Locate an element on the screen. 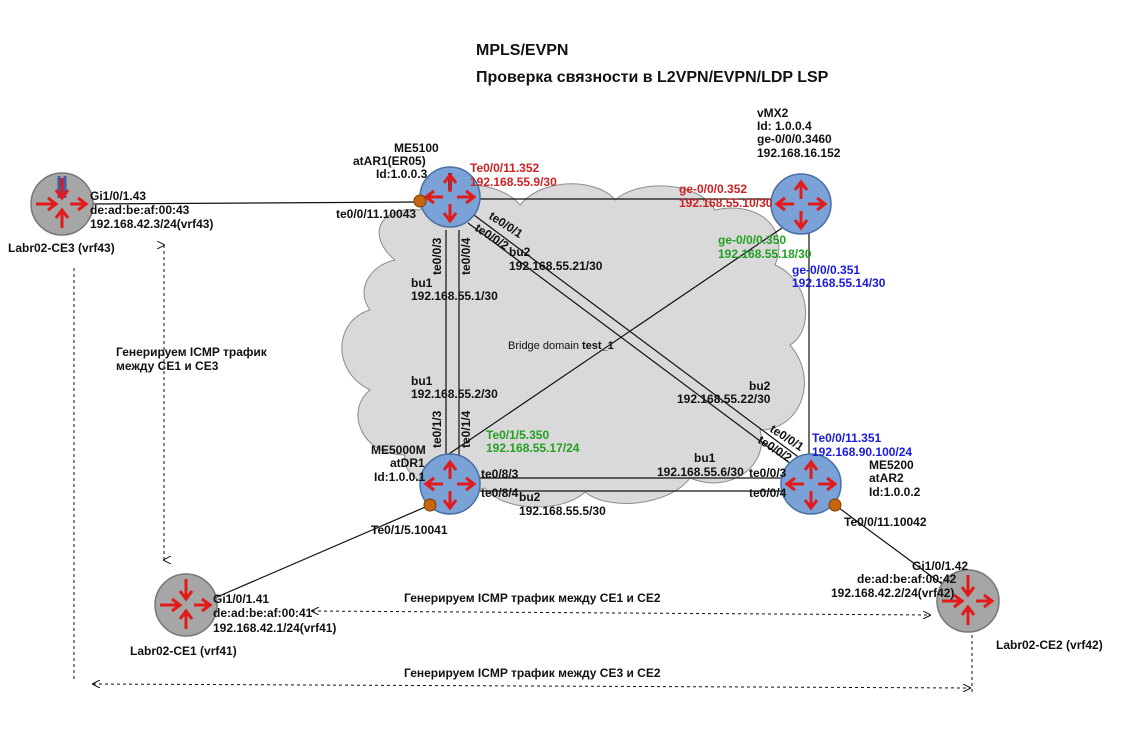 The width and height of the screenshot is (1122, 735). ce3-if: Gi1/0/1.43 is located at coordinates (118, 196).